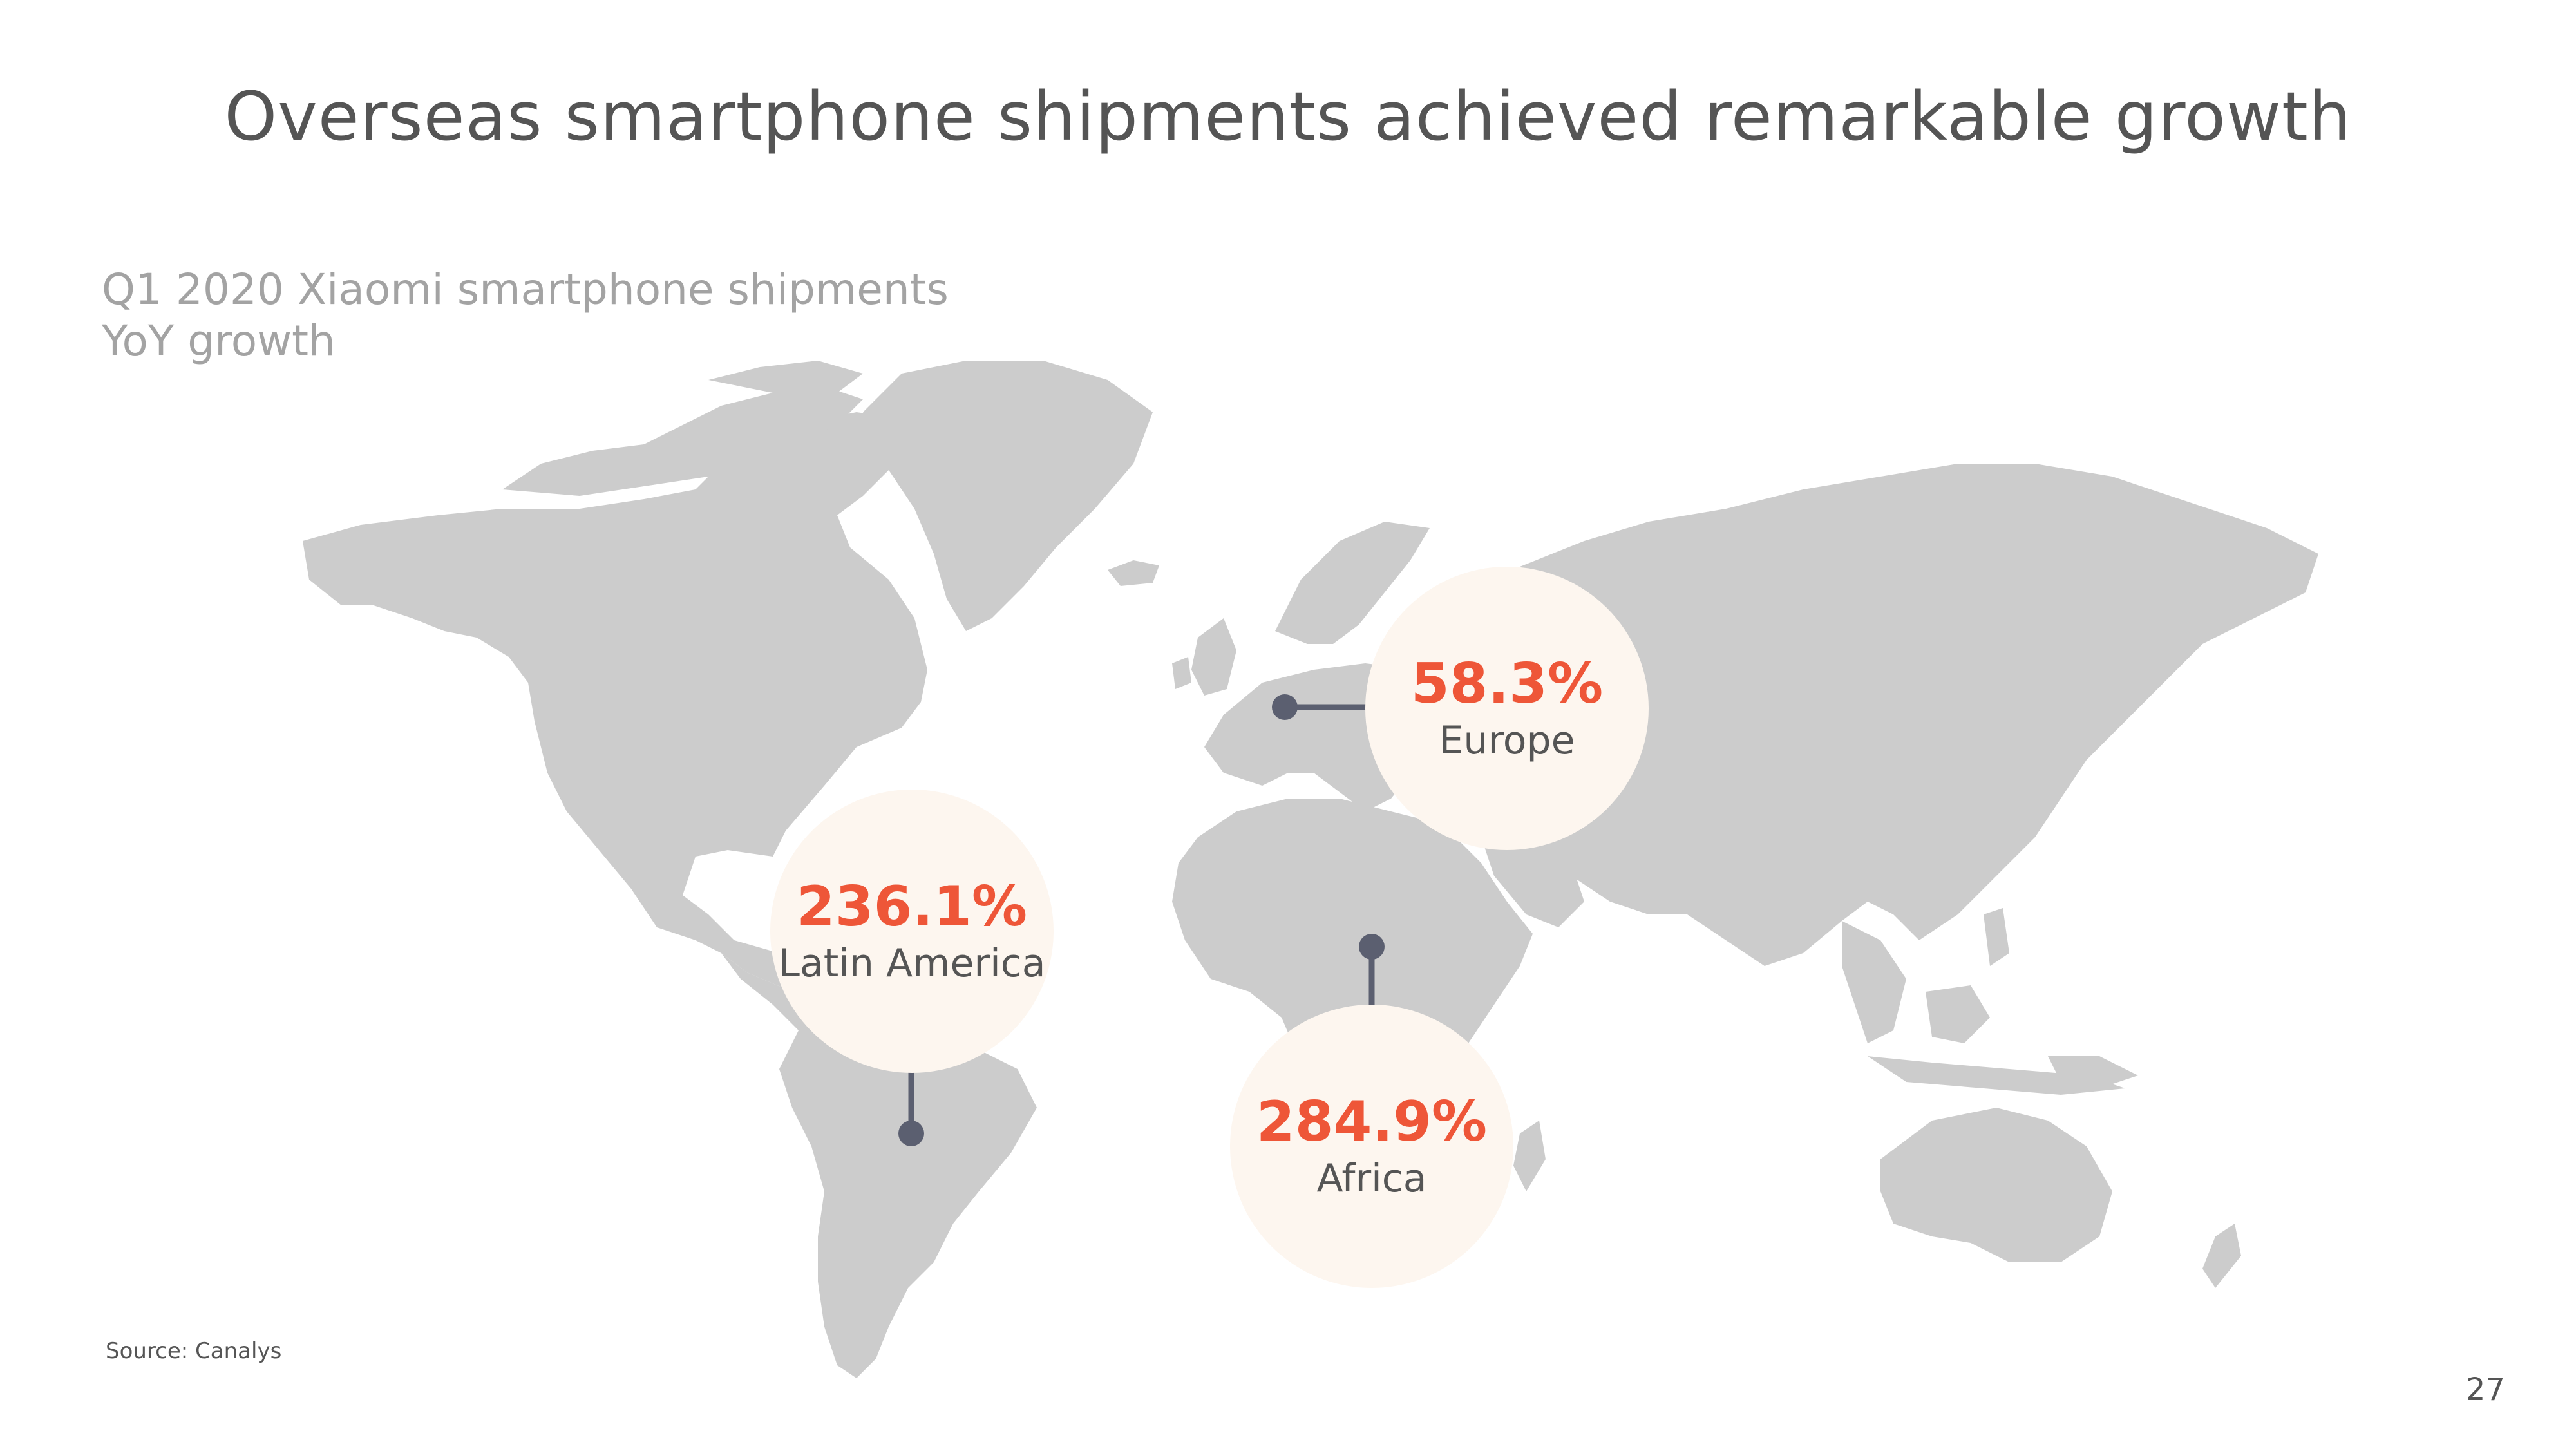 The image size is (2576, 1449). What do you see at coordinates (1507, 741) in the screenshot?
I see `europe-label: Europe` at bounding box center [1507, 741].